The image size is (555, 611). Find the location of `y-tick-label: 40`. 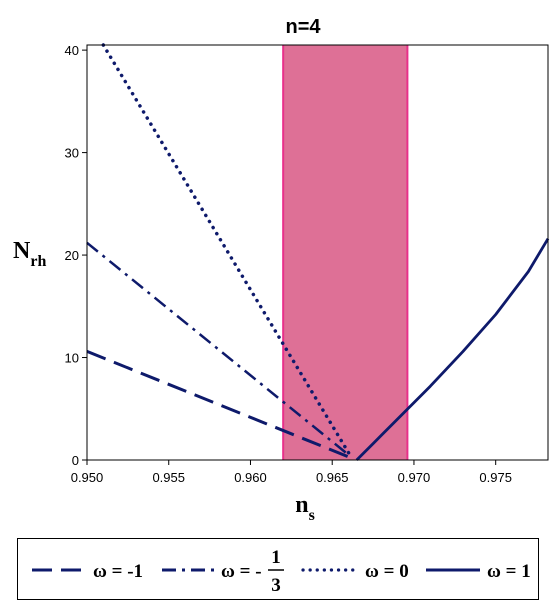

y-tick-label: 40 is located at coordinates (72, 50).